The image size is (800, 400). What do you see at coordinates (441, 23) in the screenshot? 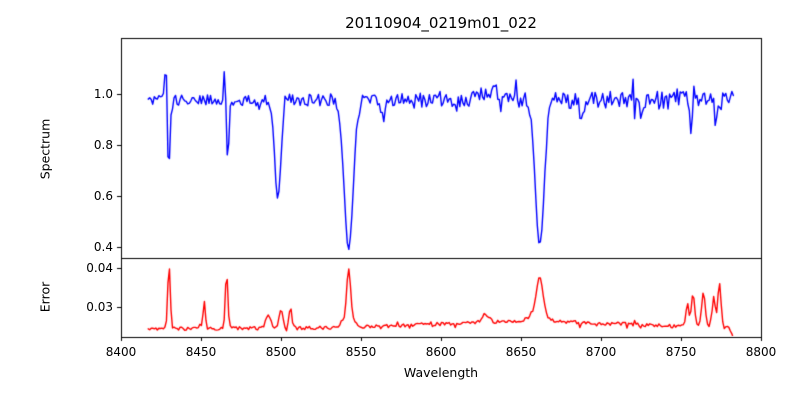
I see `chart-title: 20110904_0219m01_022` at bounding box center [441, 23].